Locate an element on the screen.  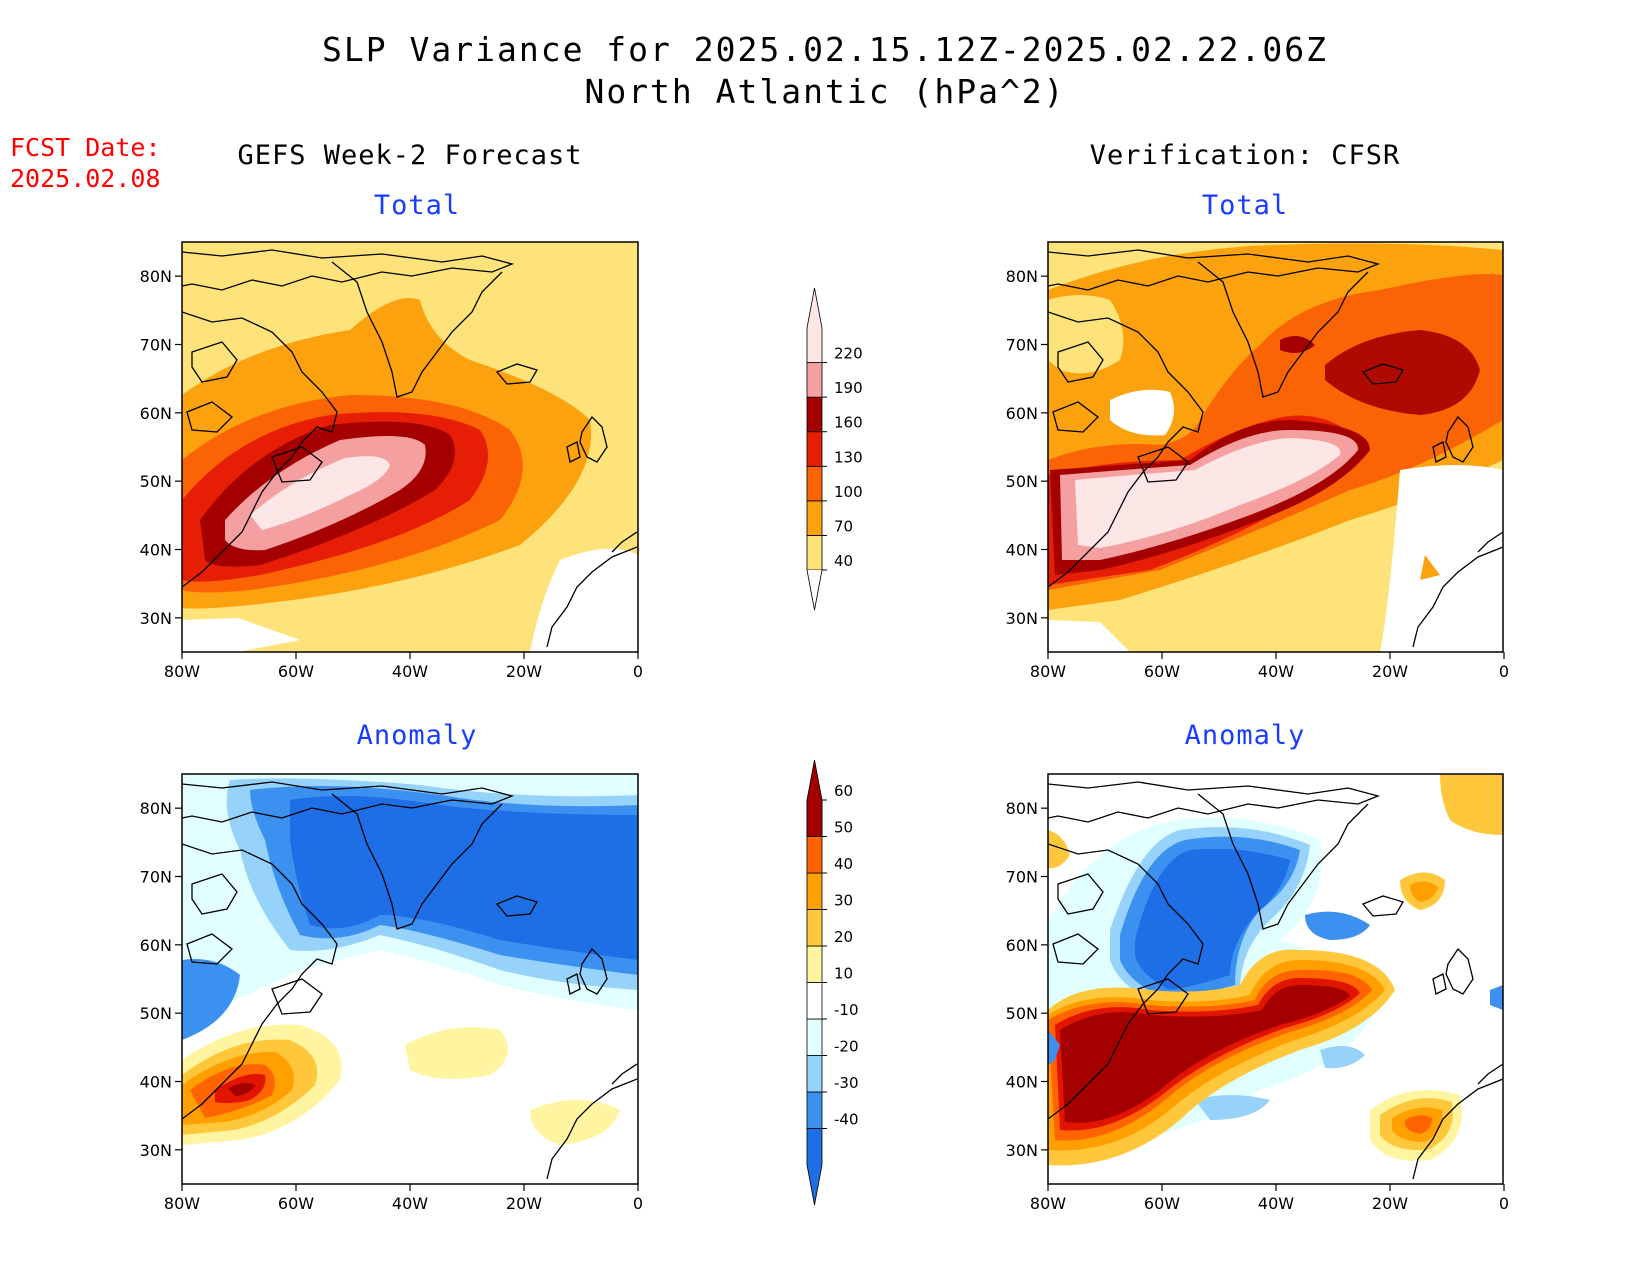
colorbar-label: 70 is located at coordinates (843, 526).